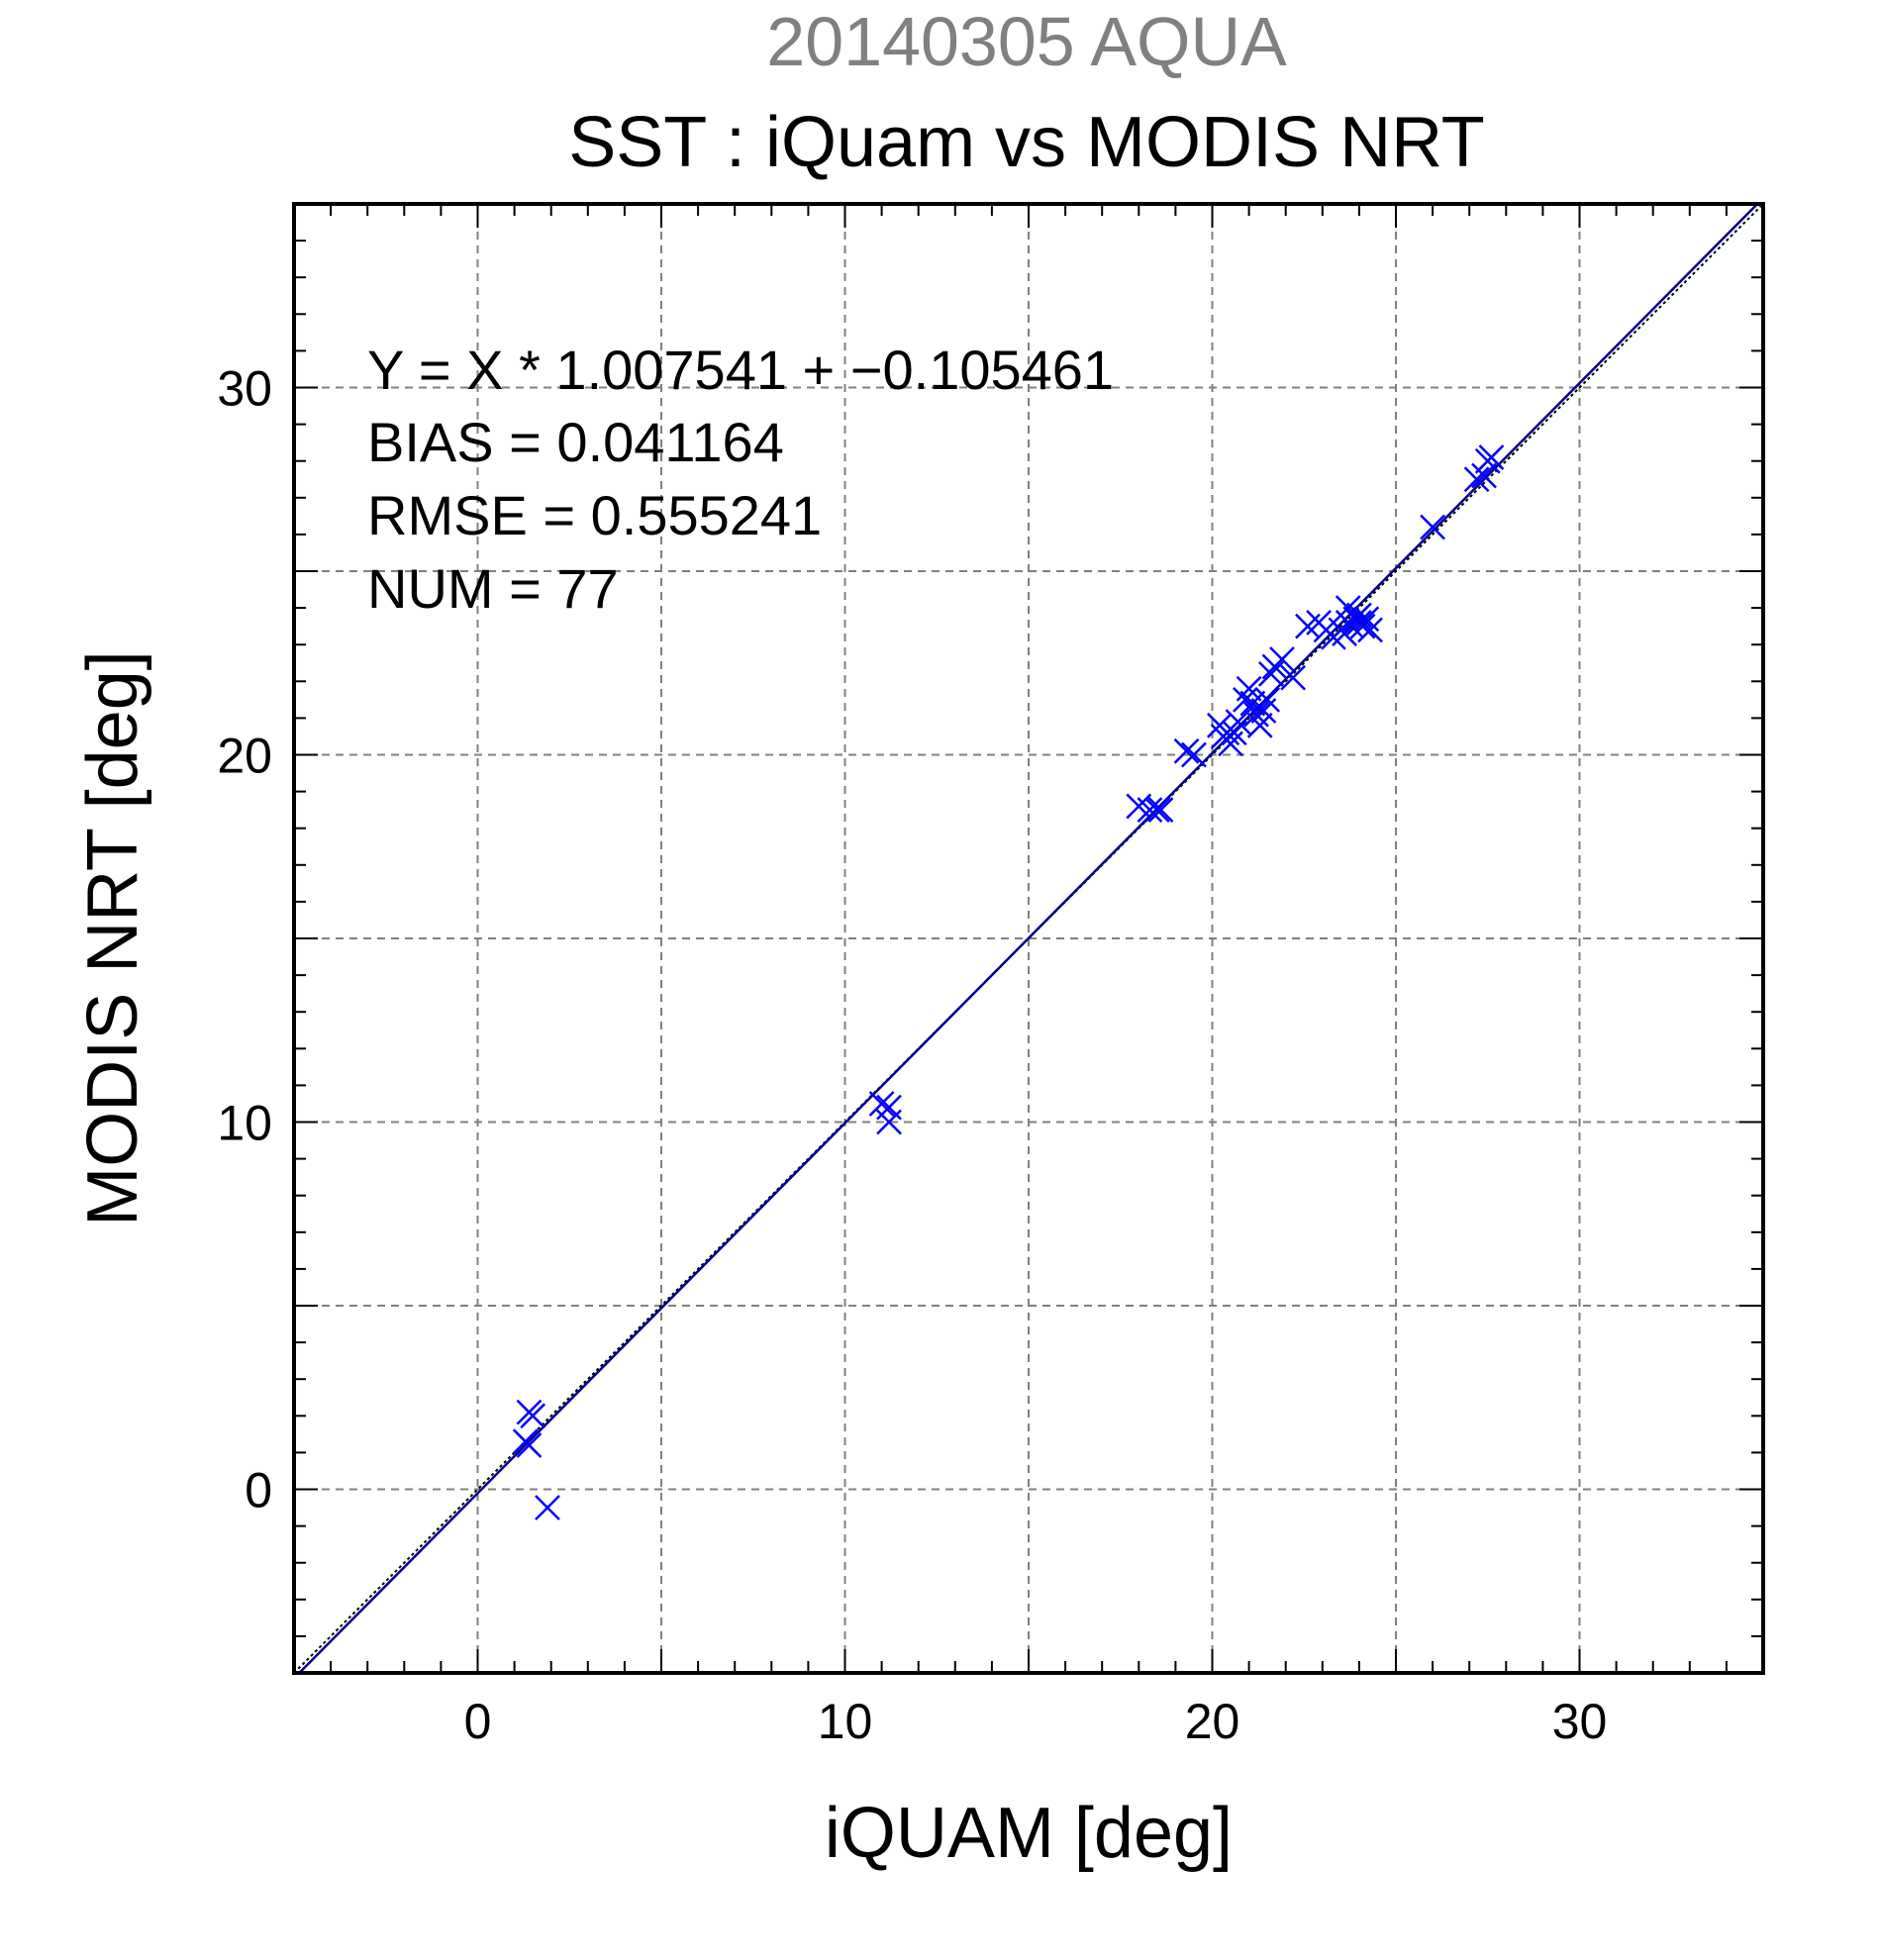  What do you see at coordinates (1026, 142) in the screenshot?
I see `chart-title: SST : iQuam vs MODIS NRT` at bounding box center [1026, 142].